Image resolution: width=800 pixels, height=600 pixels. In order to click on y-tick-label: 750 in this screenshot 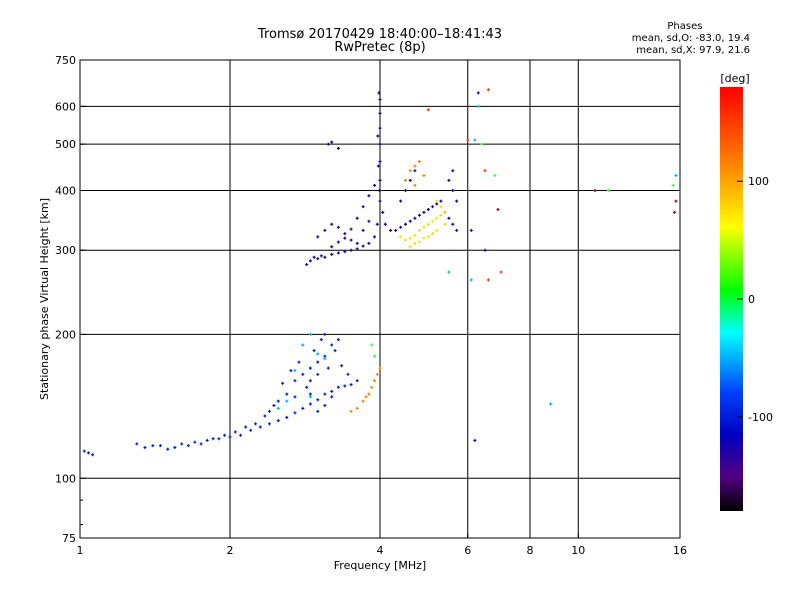, I will do `click(65, 60)`.